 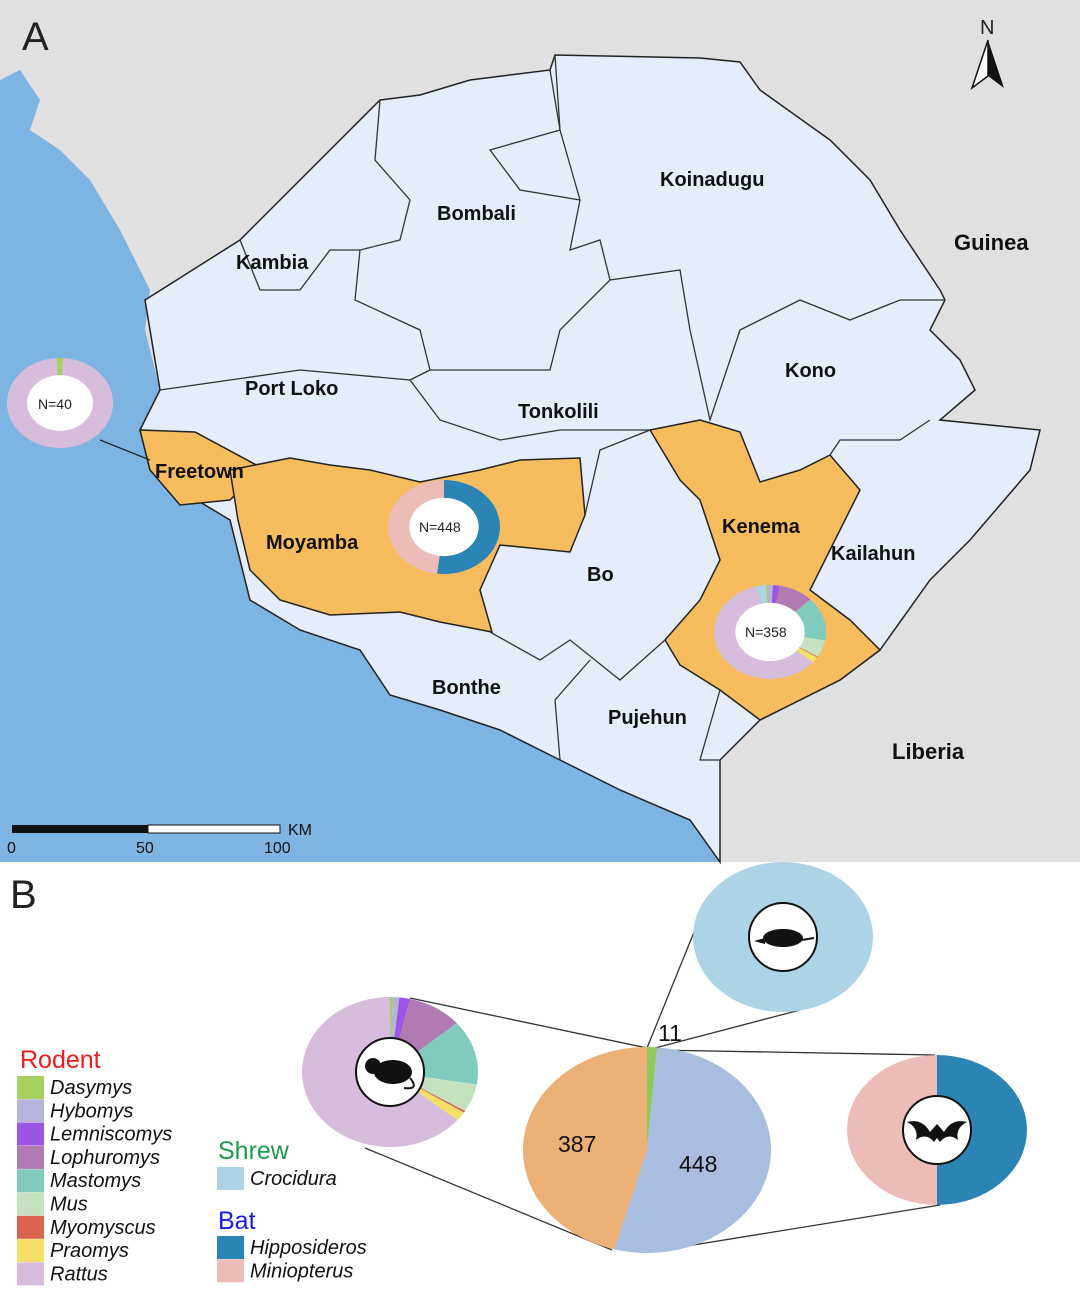 I want to click on label-liberia: Liberia, so click(x=928, y=751).